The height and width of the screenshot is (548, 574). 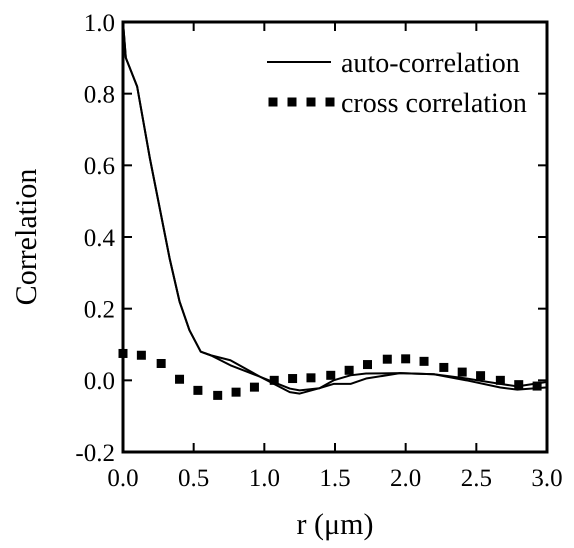 I want to click on y-tick-label: 0.0, so click(x=99, y=382).